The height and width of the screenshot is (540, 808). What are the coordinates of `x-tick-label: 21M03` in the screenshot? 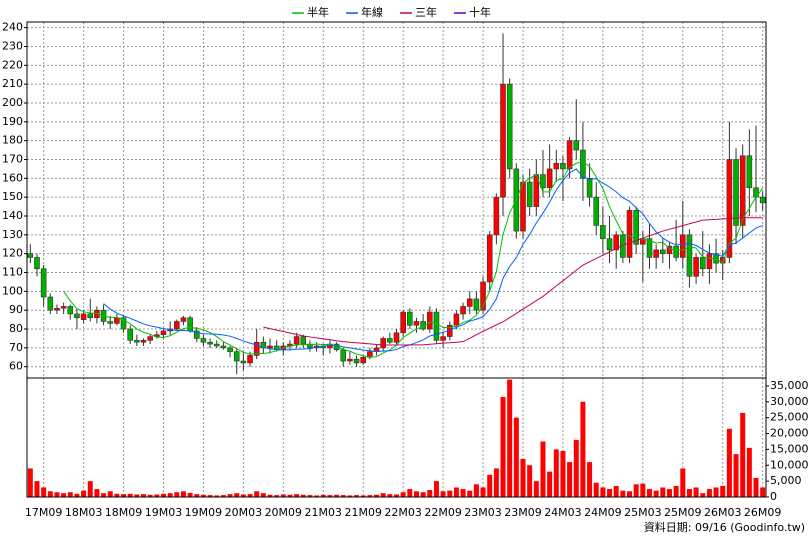 It's located at (324, 512).